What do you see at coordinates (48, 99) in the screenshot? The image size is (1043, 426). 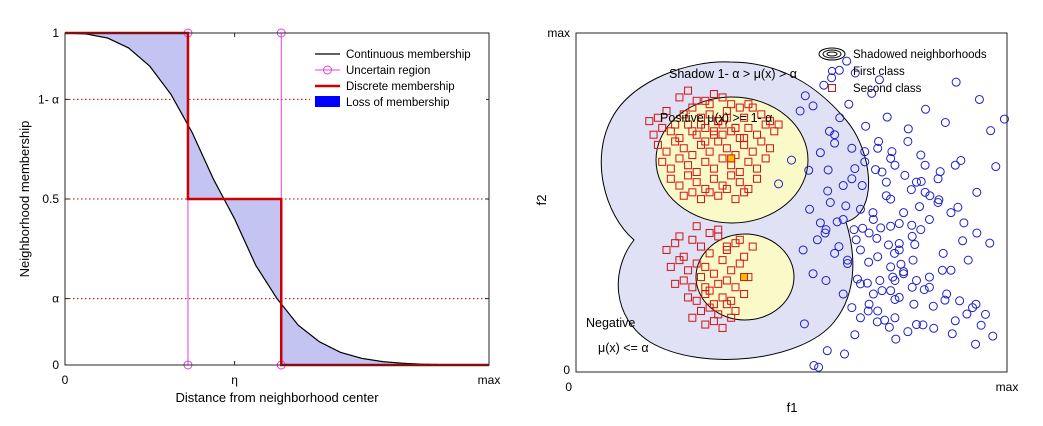 I see `left-y-tick-label: 1- α` at bounding box center [48, 99].